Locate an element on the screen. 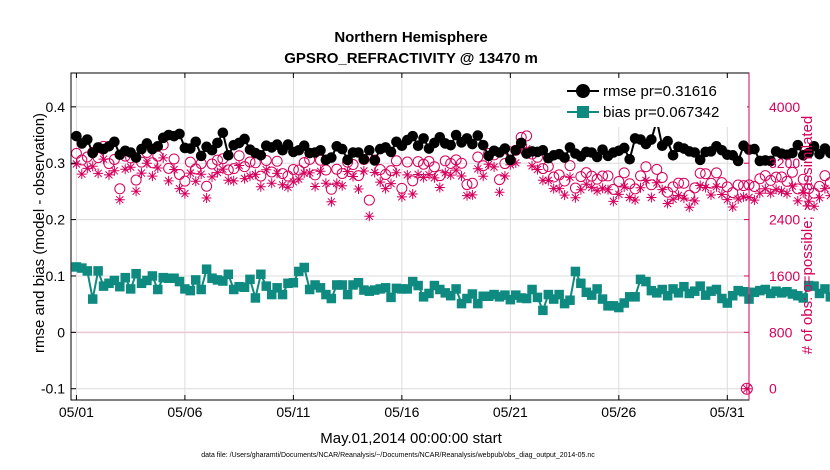 The image size is (830, 470). legend-bias-marker is located at coordinates (583, 112).